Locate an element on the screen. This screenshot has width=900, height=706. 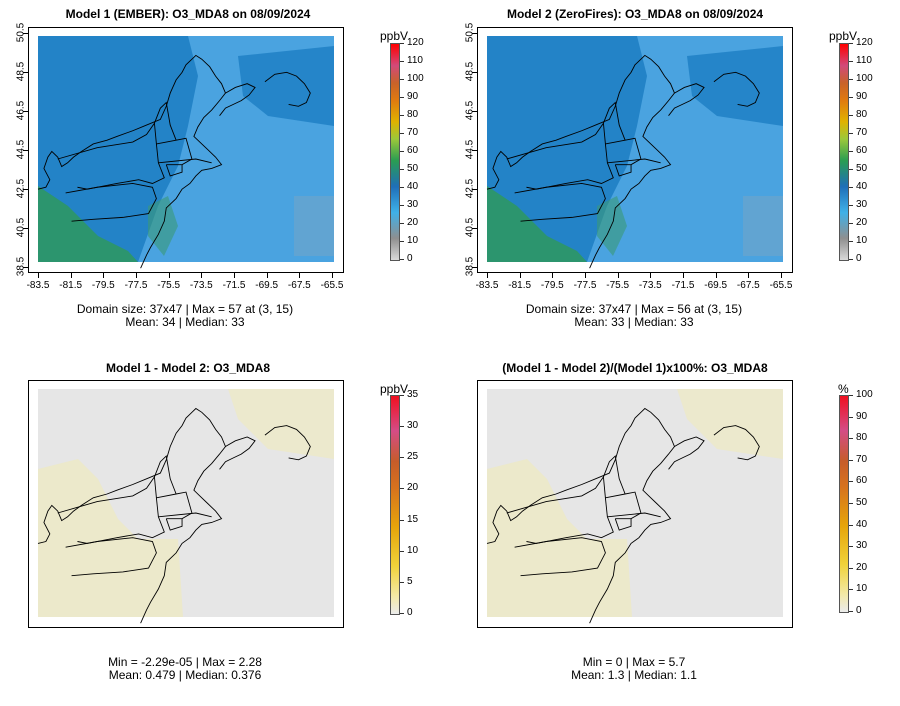
stat-line-1: Min = 0 | Max = 5.7 is located at coordinates (634, 662).